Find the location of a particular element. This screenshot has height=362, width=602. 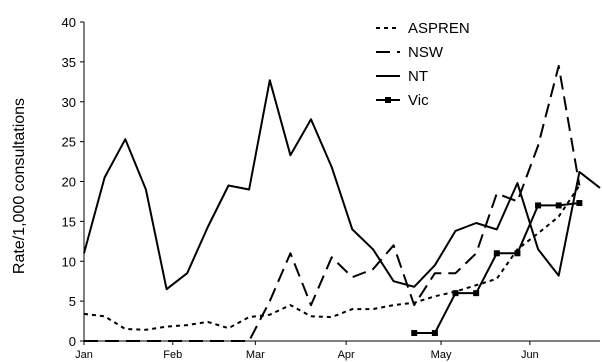

x-tick-label: Feb is located at coordinates (172, 355).